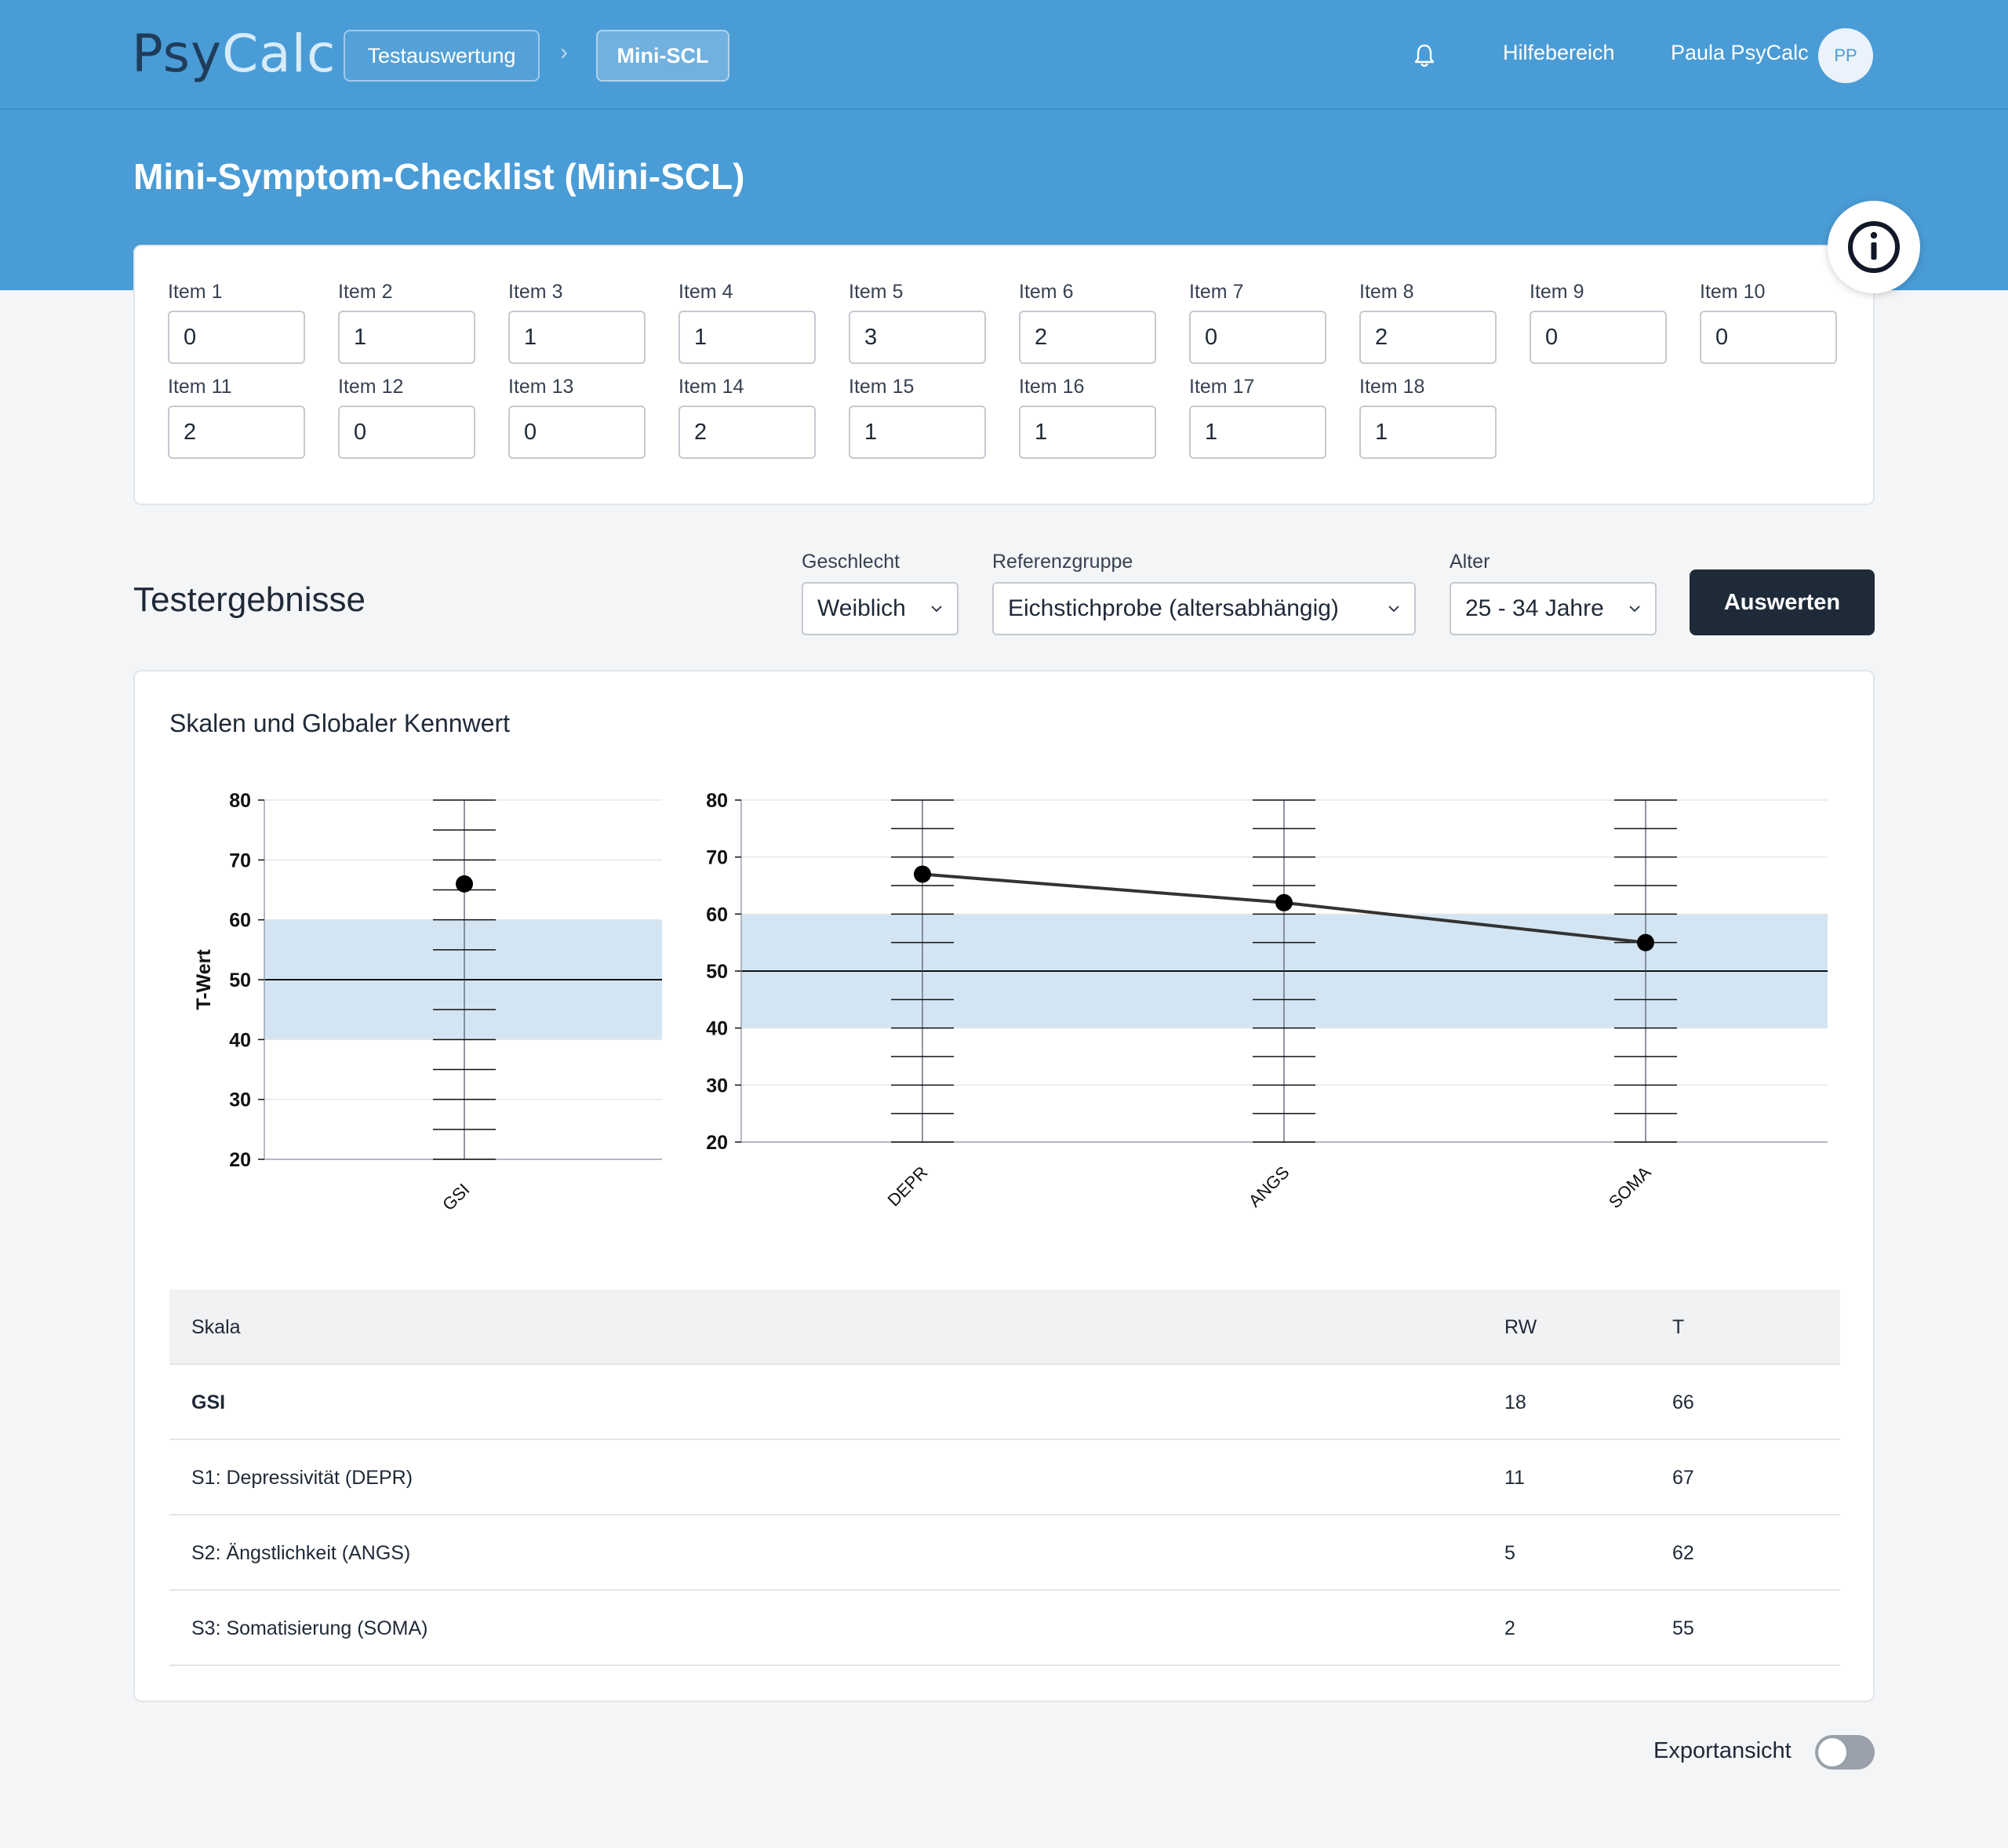 The width and height of the screenshot is (2008, 1848). What do you see at coordinates (1782, 602) in the screenshot?
I see `evaluate-button: Auswerten` at bounding box center [1782, 602].